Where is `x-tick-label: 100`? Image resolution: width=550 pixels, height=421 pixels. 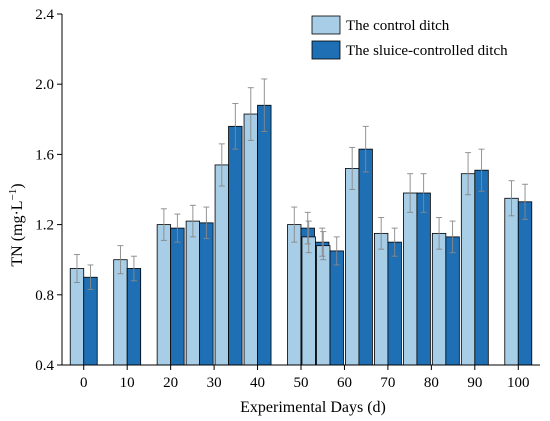
x-tick-label: 100 is located at coordinates (518, 383).